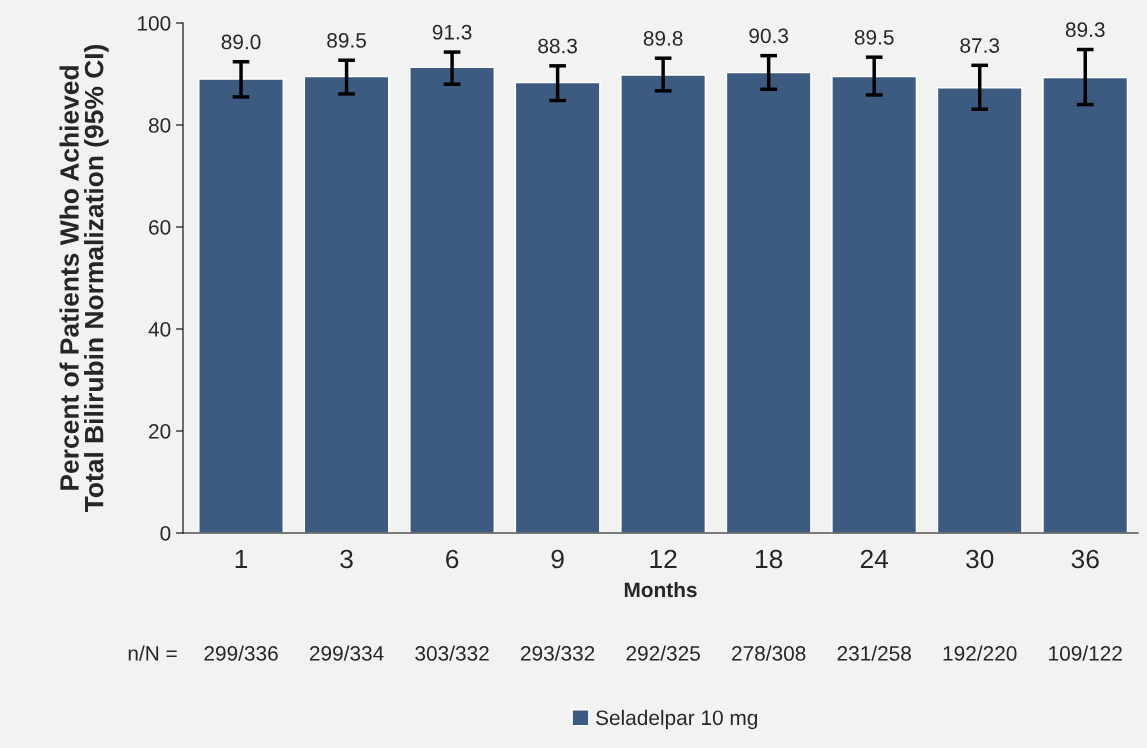 The width and height of the screenshot is (1147, 748). What do you see at coordinates (165, 533) in the screenshot?
I see `y-tick-label: 0` at bounding box center [165, 533].